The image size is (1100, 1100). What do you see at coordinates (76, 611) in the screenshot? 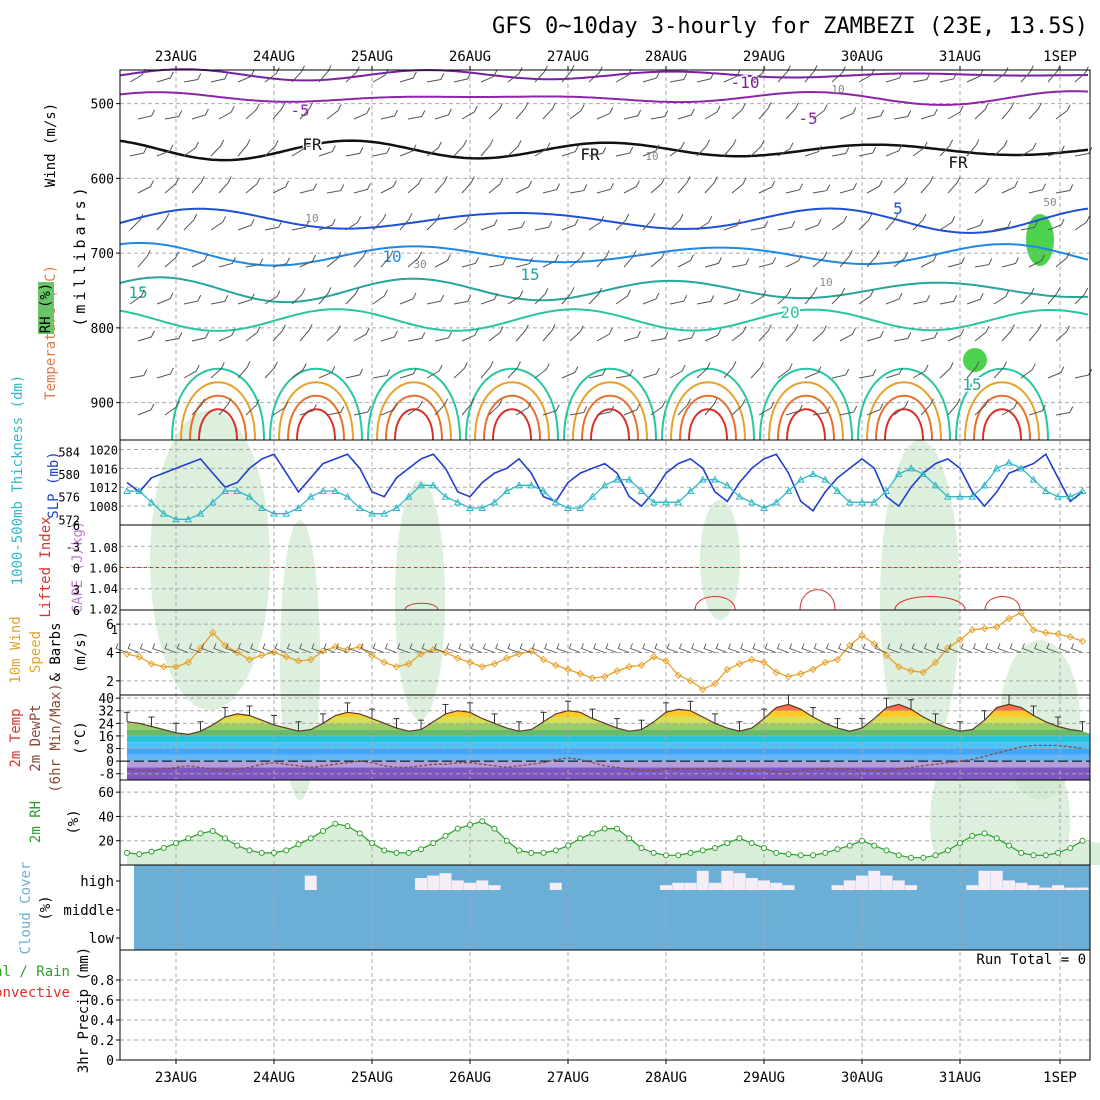
I see `li-tick-label: 6` at bounding box center [76, 611].